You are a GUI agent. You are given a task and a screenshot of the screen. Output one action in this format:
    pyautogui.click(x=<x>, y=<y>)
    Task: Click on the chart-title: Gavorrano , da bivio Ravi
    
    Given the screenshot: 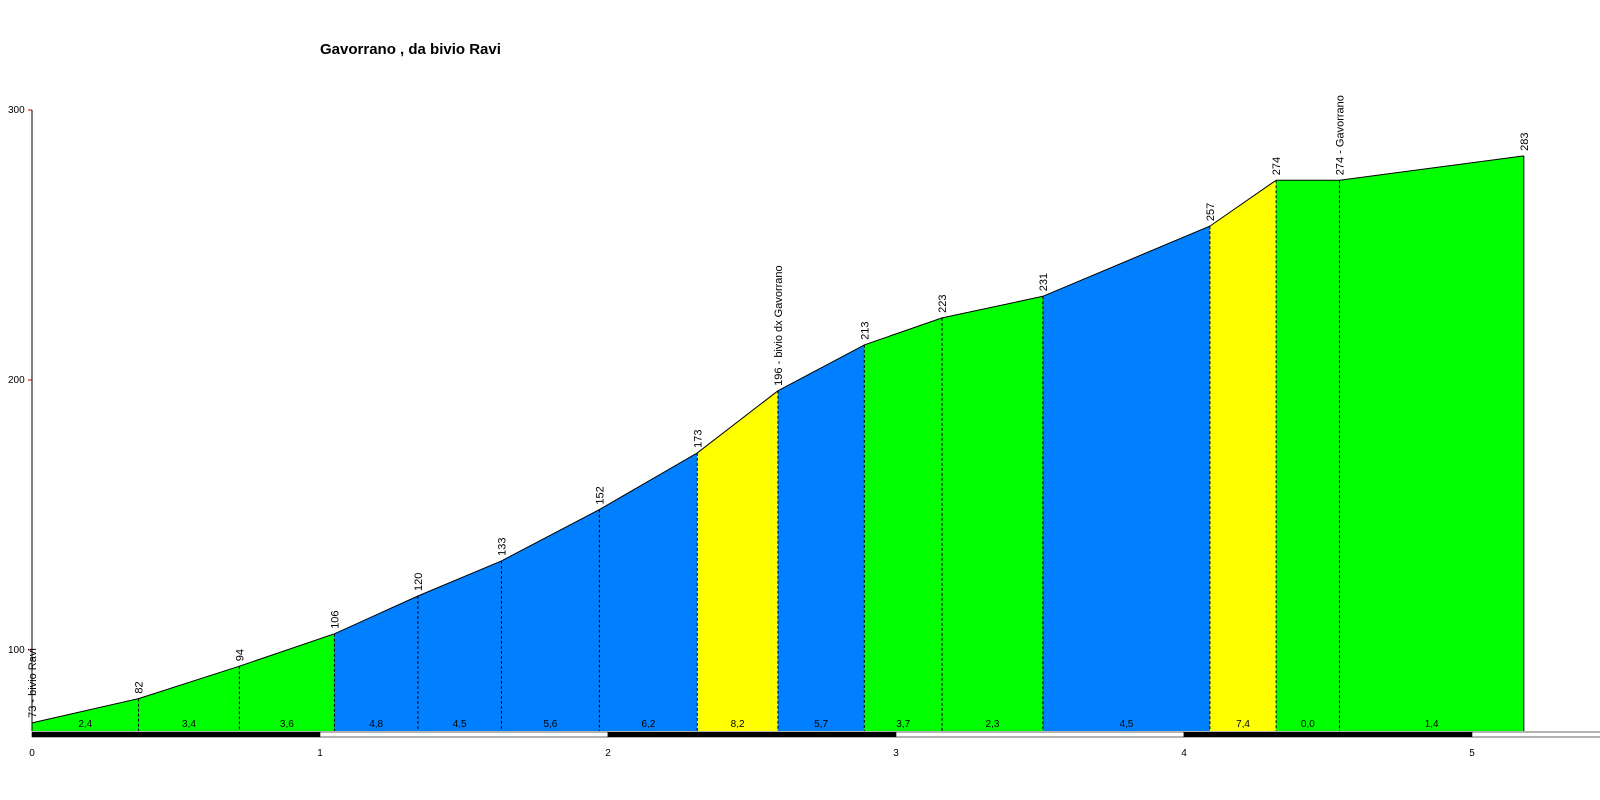 What is the action you would take?
    pyautogui.click(x=410, y=49)
    